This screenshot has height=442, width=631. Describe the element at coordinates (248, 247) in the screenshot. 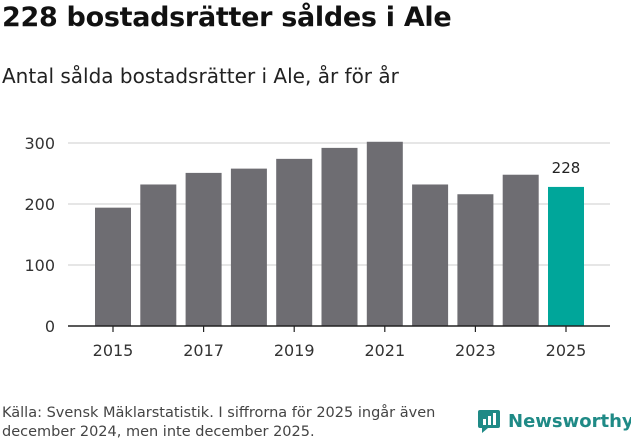

I see `bar-2018` at that location.